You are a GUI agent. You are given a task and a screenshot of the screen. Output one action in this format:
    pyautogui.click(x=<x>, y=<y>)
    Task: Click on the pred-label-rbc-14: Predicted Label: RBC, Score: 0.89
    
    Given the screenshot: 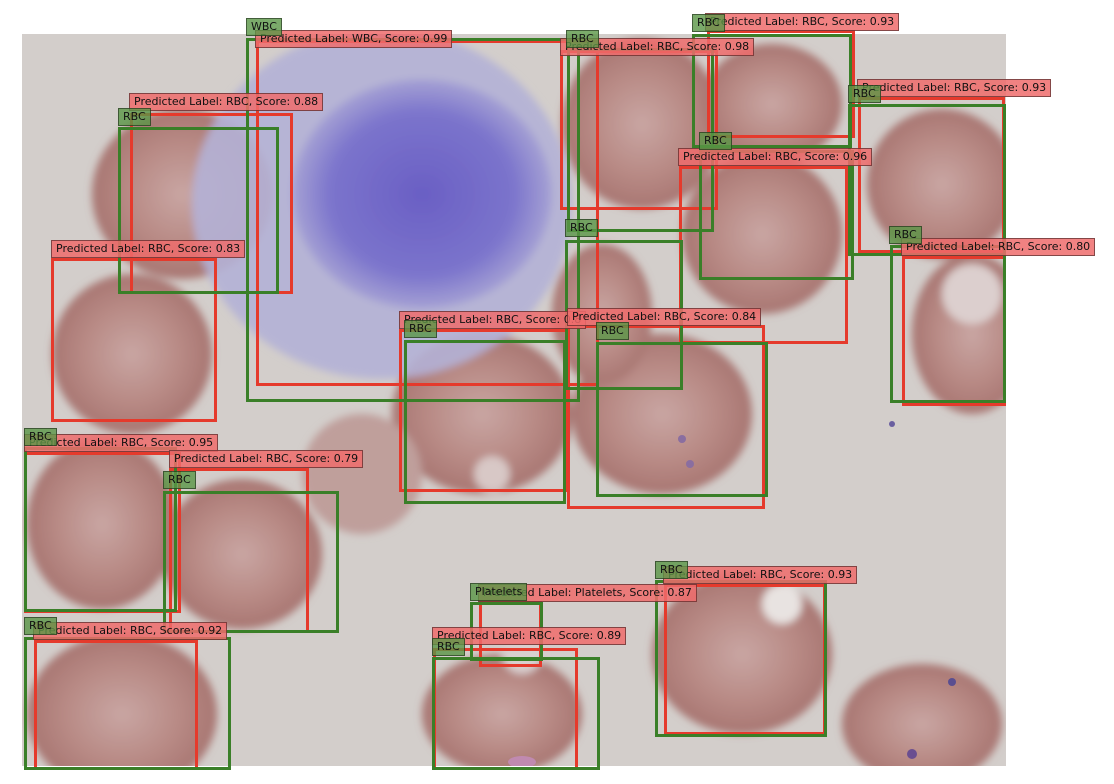 What is the action you would take?
    pyautogui.click(x=529, y=636)
    